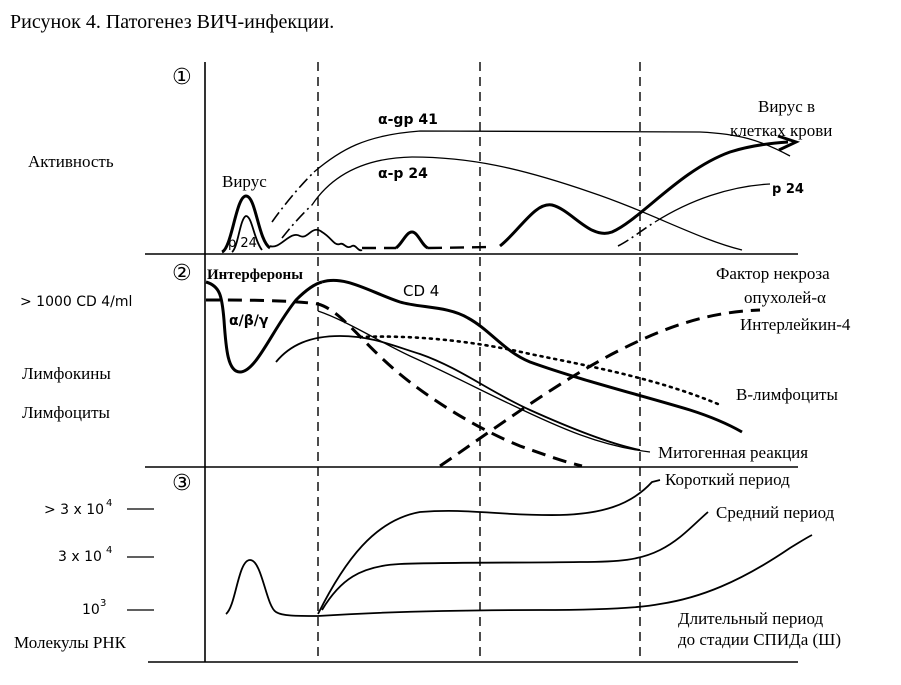  I want to click on lymphocytes-label: Лимфоциты, so click(66, 412).